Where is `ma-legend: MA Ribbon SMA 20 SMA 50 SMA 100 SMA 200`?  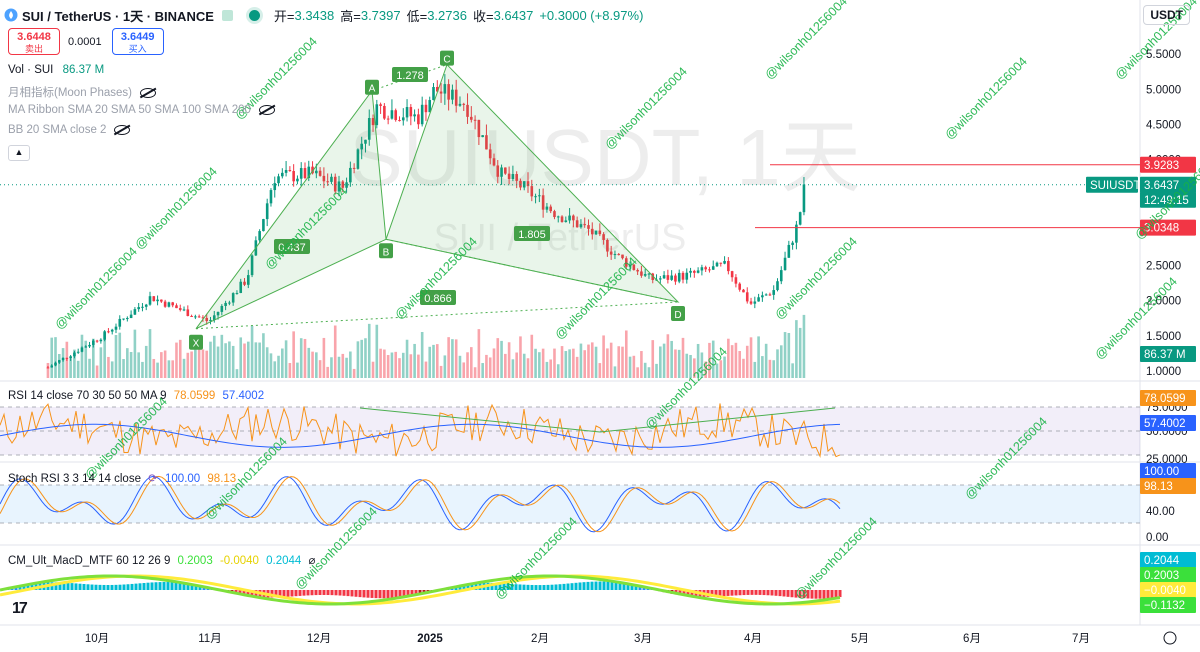
ma-legend: MA Ribbon SMA 20 SMA 50 SMA 100 SMA 200 is located at coordinates (141, 110).